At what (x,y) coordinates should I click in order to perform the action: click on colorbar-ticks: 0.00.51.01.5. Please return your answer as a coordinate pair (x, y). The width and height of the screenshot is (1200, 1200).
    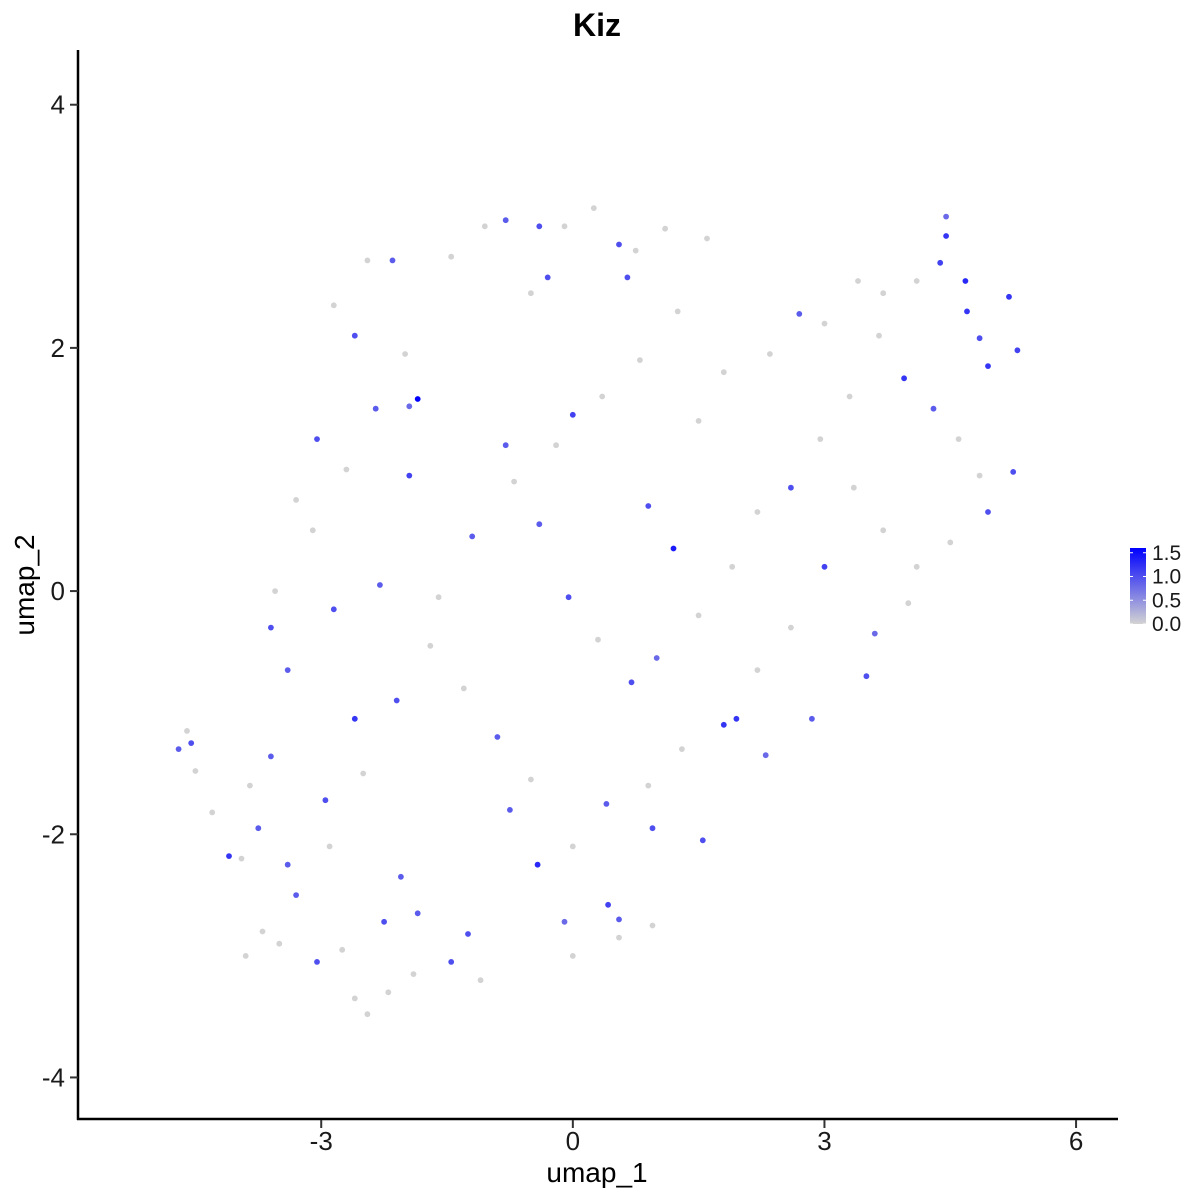
    Looking at the image, I should click on (1155, 589).